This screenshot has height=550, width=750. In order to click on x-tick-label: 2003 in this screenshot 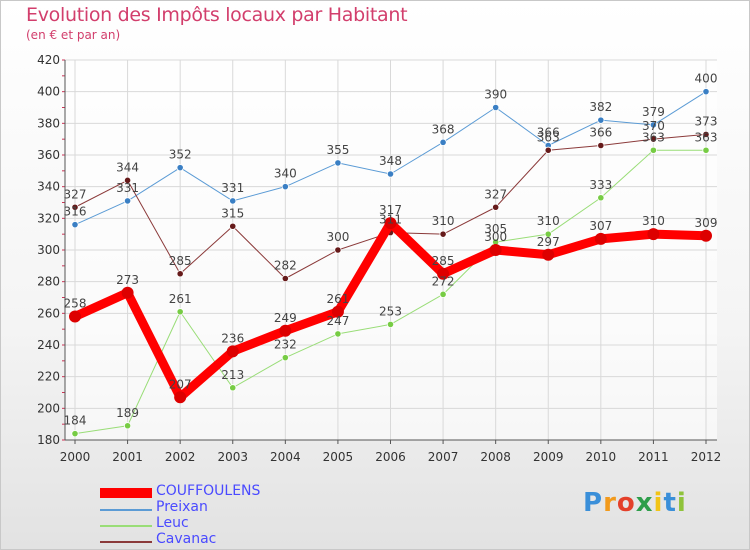, I will do `click(232, 457)`.